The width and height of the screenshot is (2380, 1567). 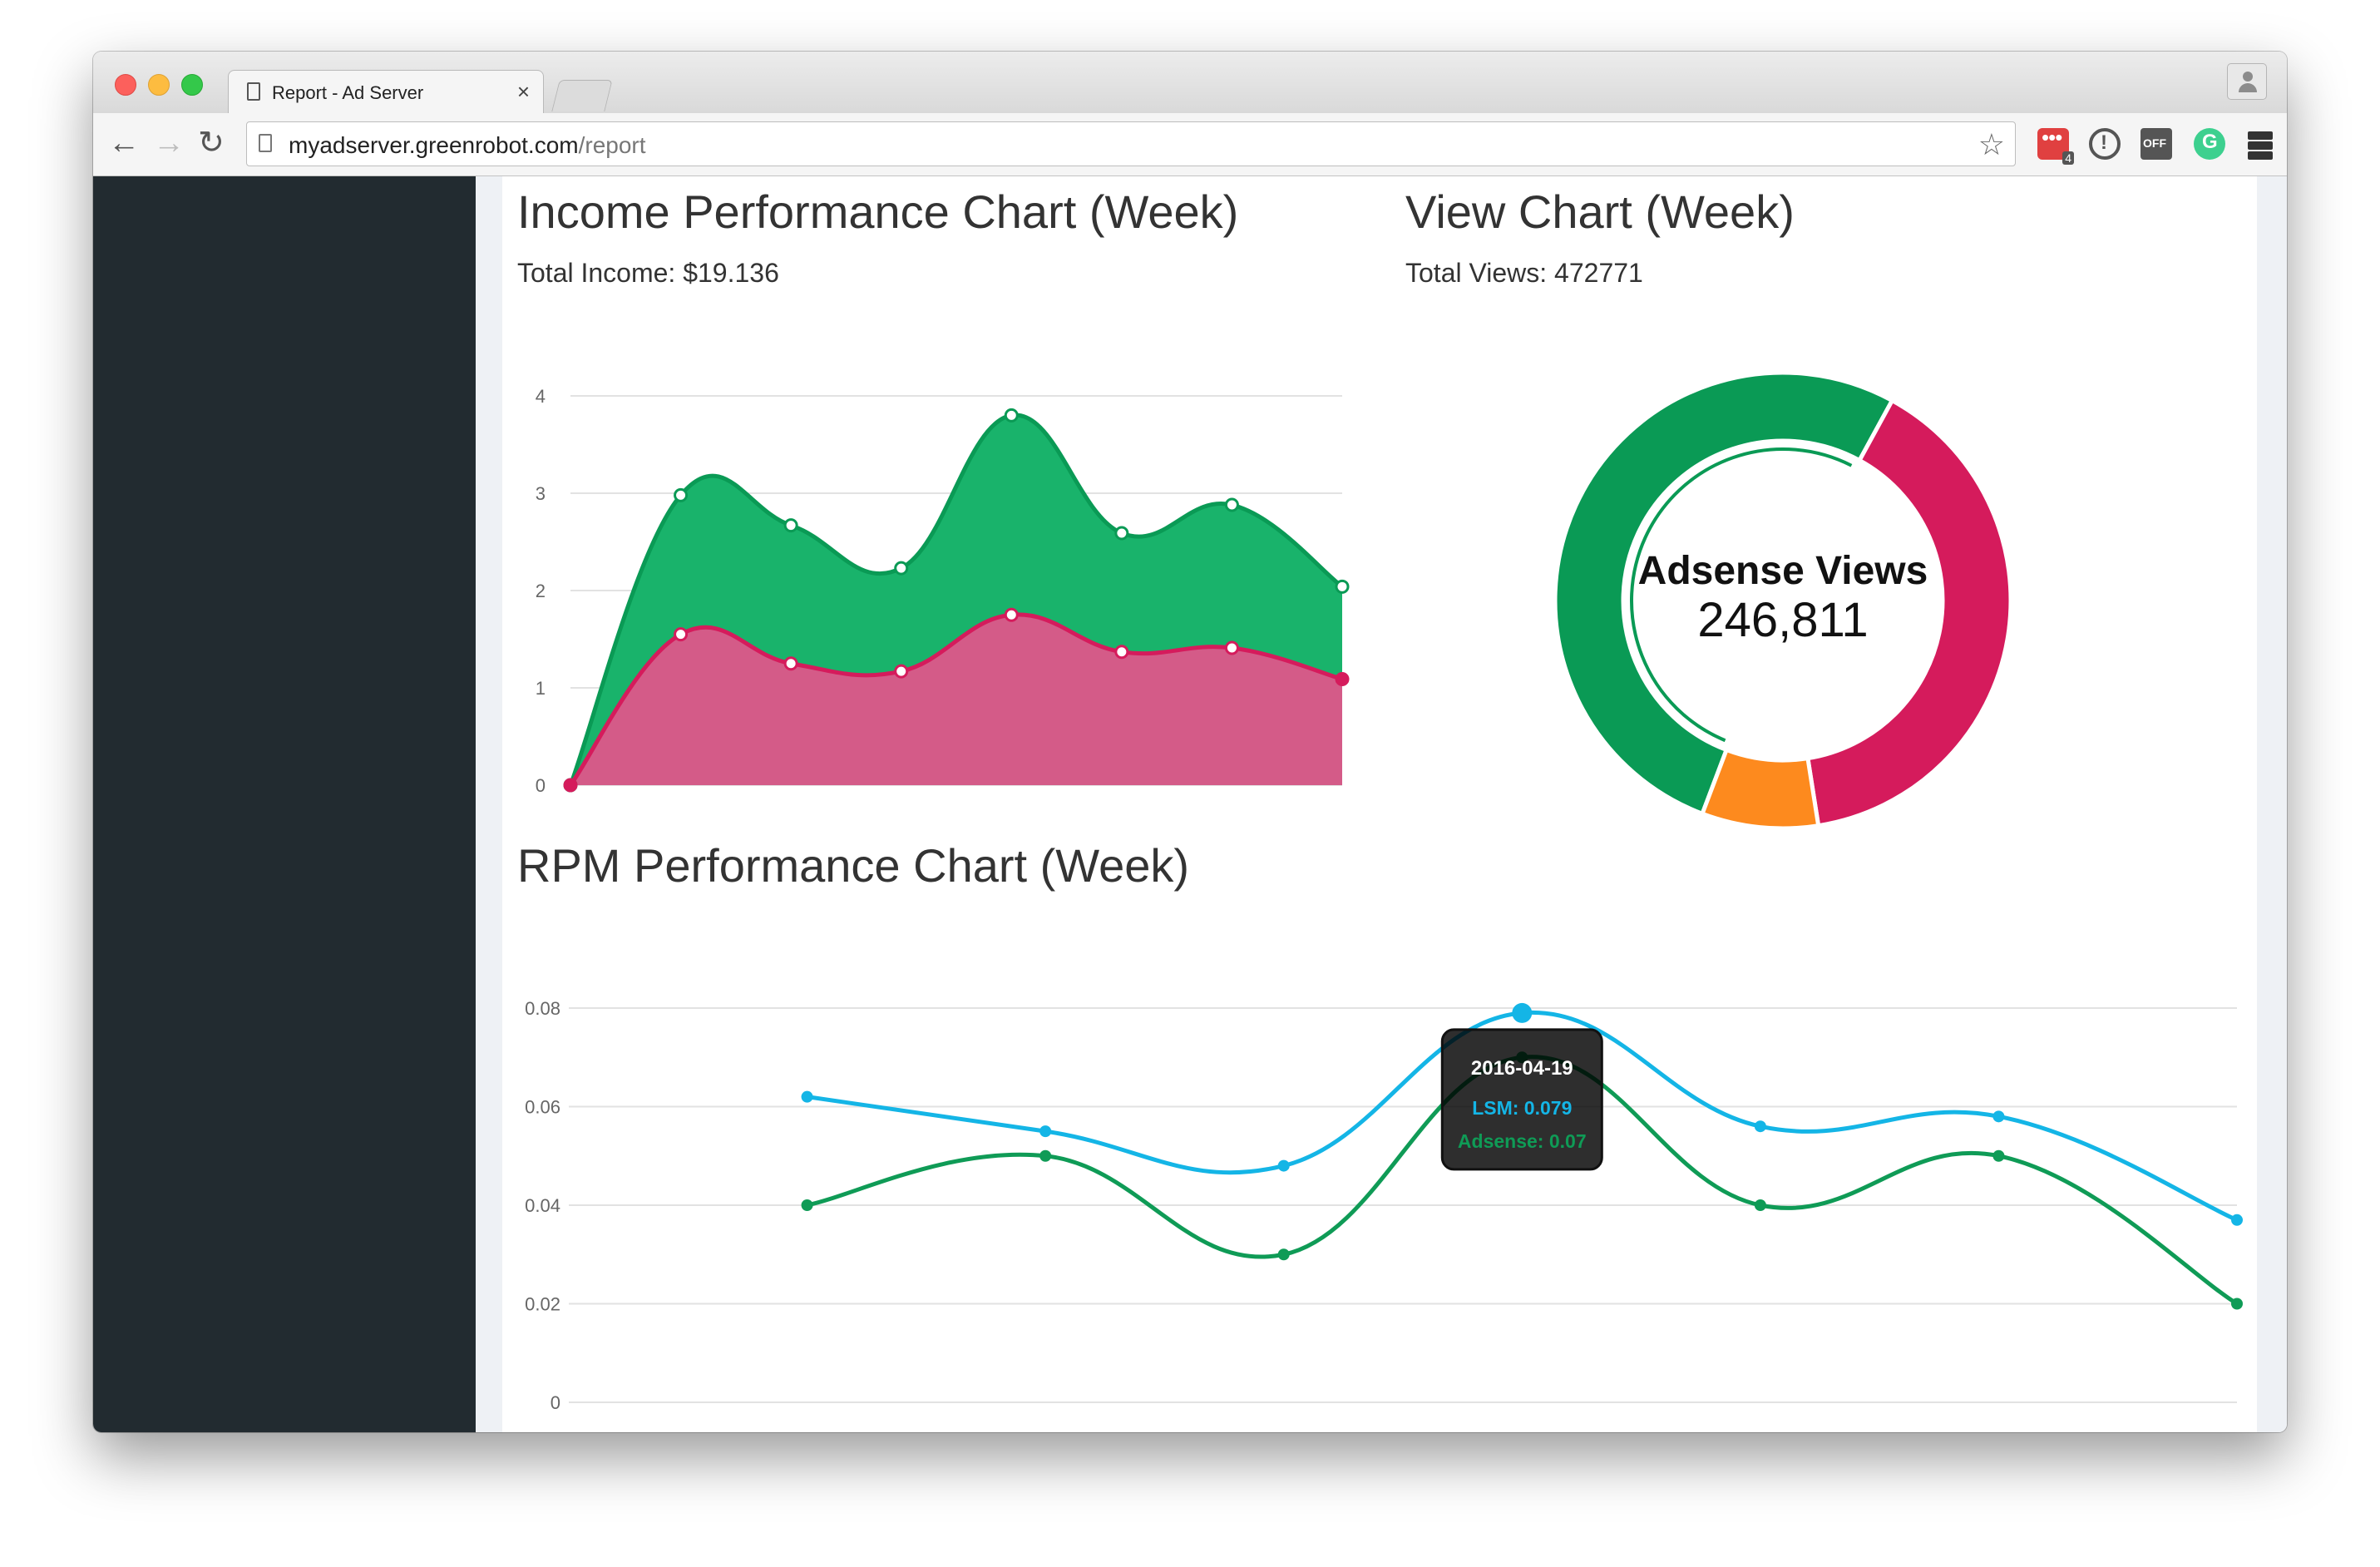 I want to click on y-tick-label: 0.04, so click(x=542, y=1205).